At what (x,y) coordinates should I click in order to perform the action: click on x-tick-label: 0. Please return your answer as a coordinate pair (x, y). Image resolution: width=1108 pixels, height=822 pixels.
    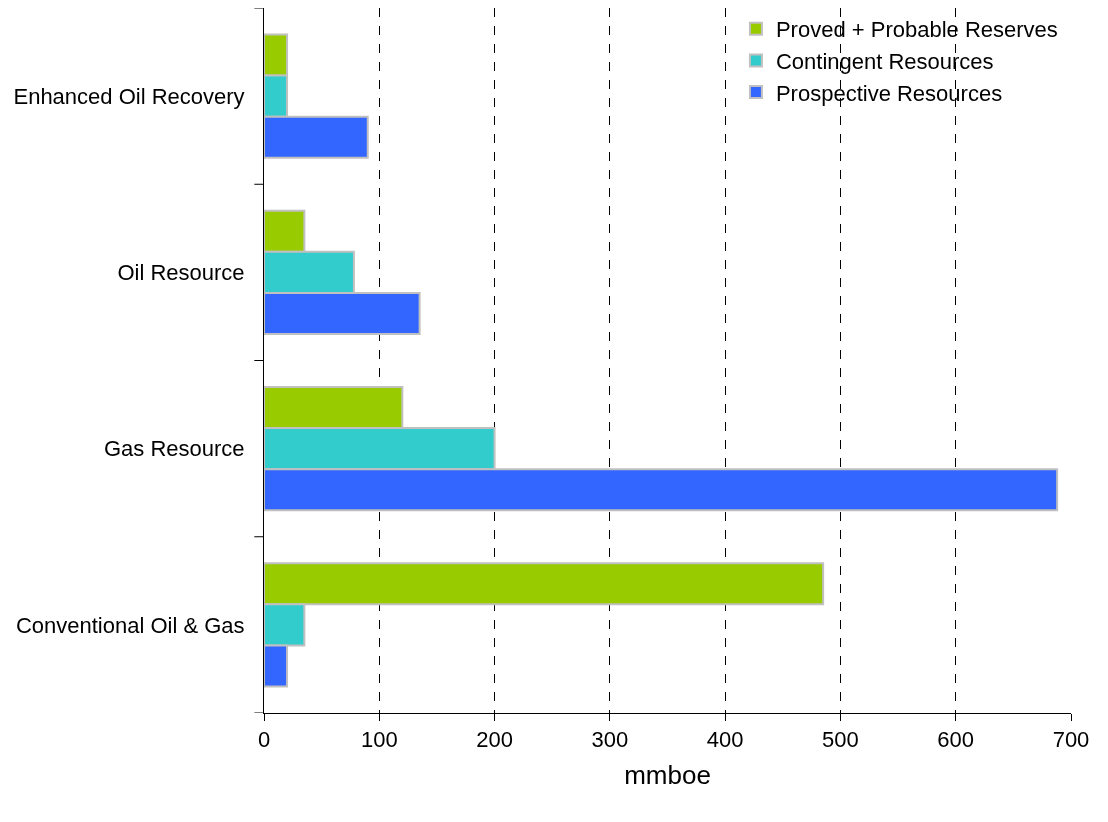
    Looking at the image, I should click on (264, 740).